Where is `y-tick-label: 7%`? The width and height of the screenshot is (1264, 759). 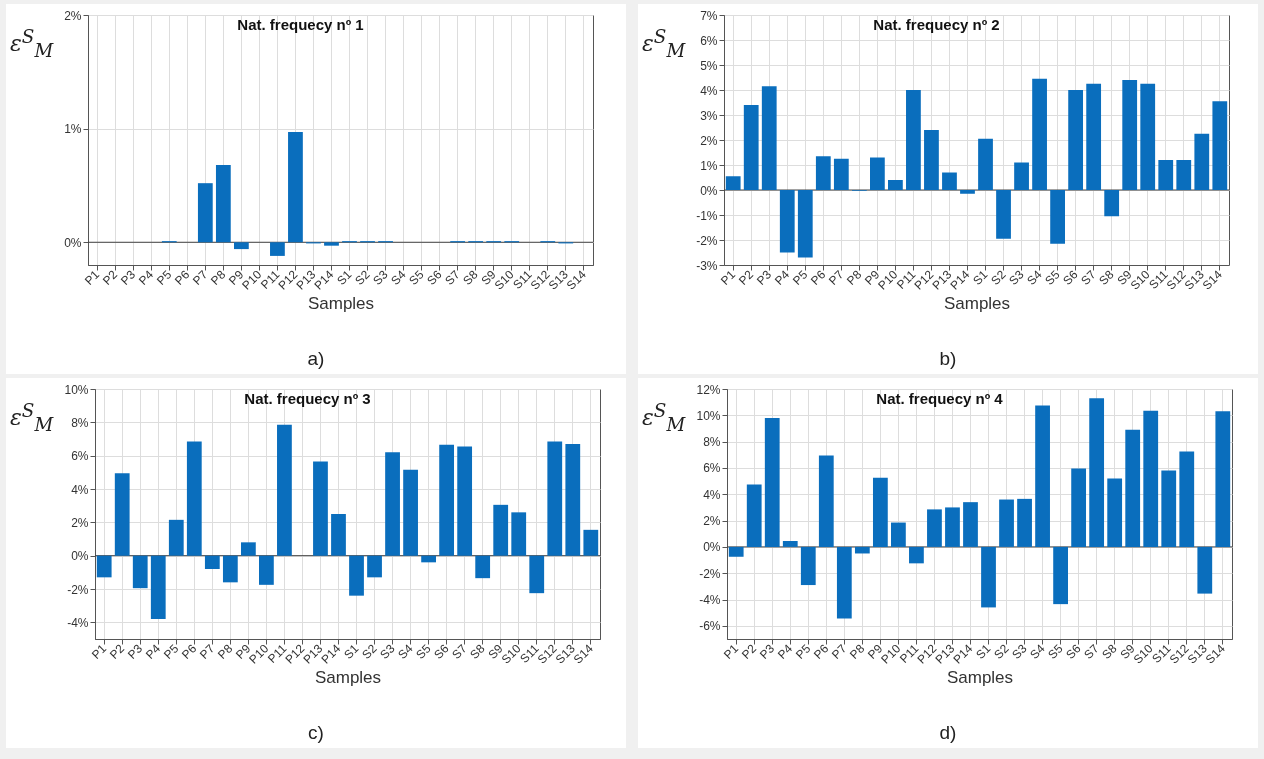 y-tick-label: 7% is located at coordinates (709, 15).